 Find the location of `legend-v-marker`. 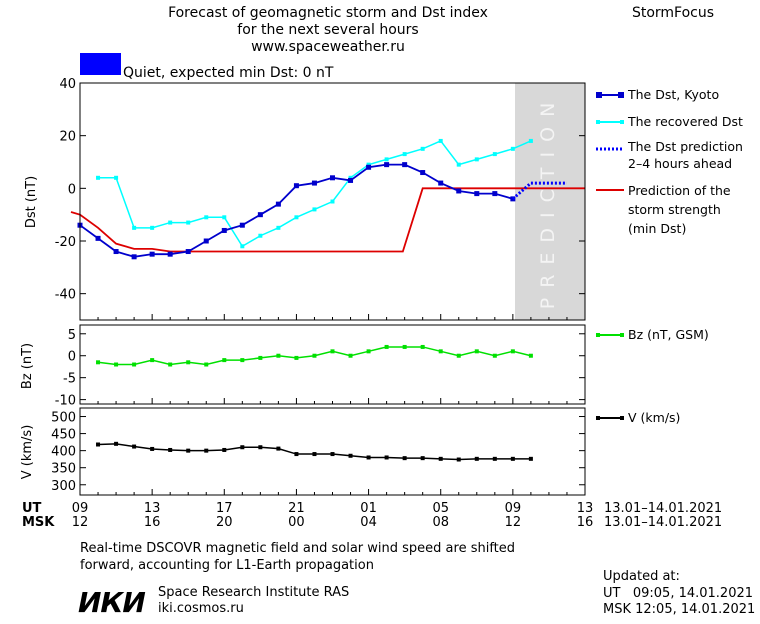

legend-v-marker is located at coordinates (622, 418).